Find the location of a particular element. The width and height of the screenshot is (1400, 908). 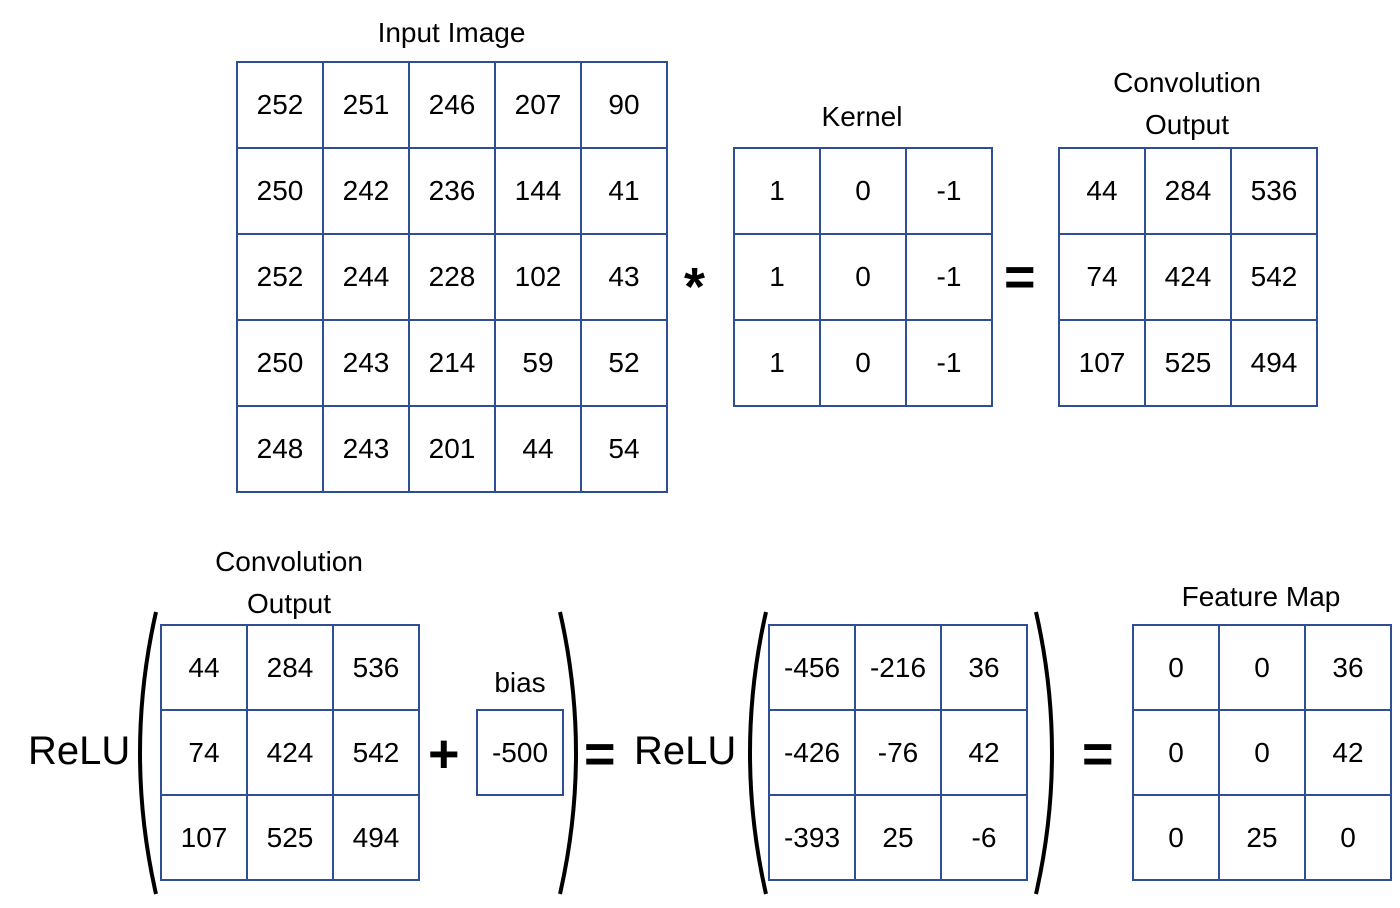

equals-operator-bottom-2: = is located at coordinates (1098, 754).